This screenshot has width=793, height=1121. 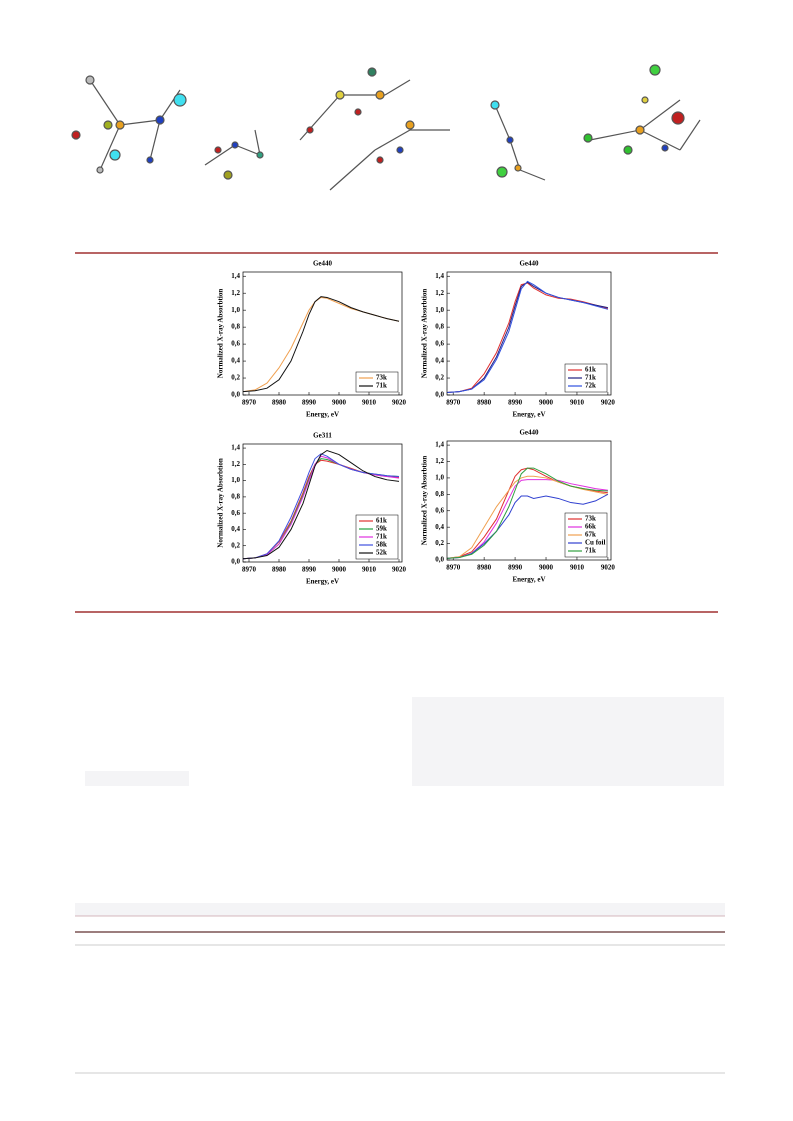 I want to click on chart-title: Ge311, so click(x=322, y=436).